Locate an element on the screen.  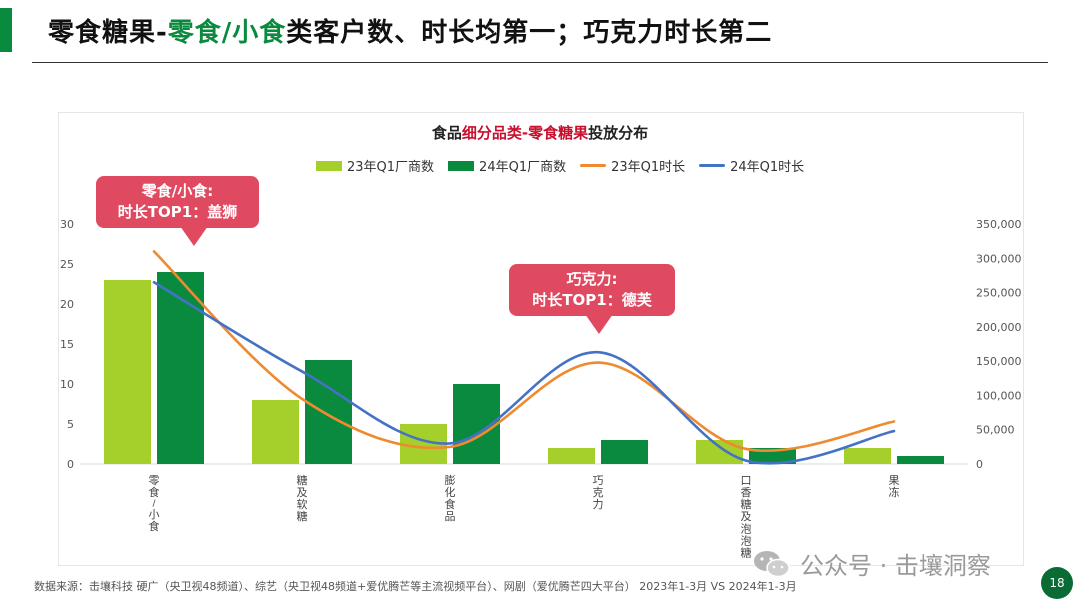
x-axis-tick: 果冻 is located at coordinates (894, 486).